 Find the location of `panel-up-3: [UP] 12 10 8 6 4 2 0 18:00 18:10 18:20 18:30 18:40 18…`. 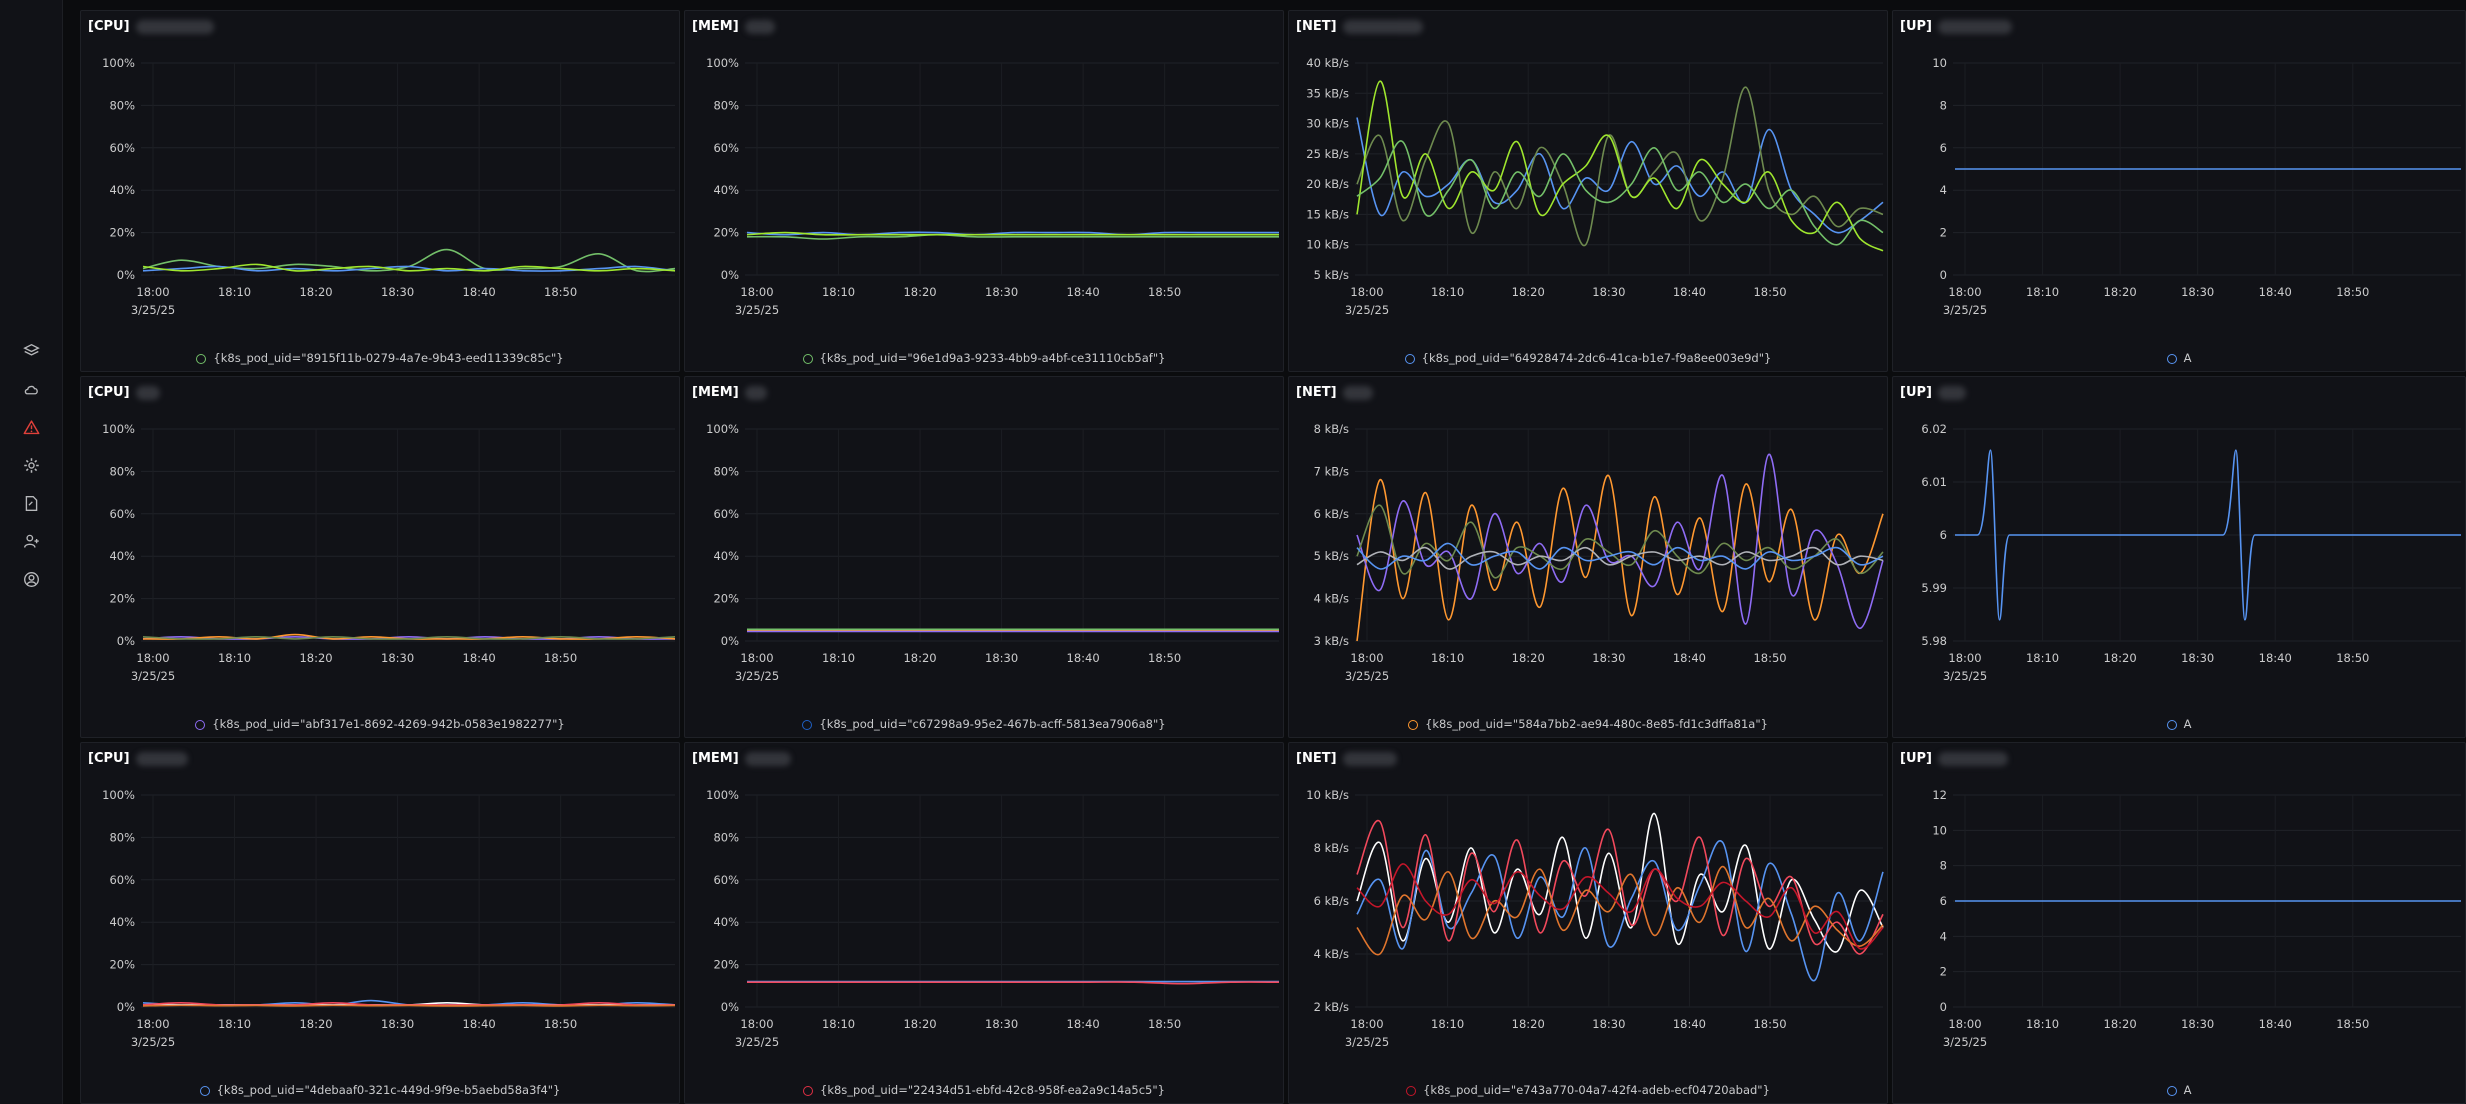

panel-up-3: [UP] 12 10 8 6 4 2 0 18:00 18:10 18:20 18:30 18:40 18… is located at coordinates (2179, 923).